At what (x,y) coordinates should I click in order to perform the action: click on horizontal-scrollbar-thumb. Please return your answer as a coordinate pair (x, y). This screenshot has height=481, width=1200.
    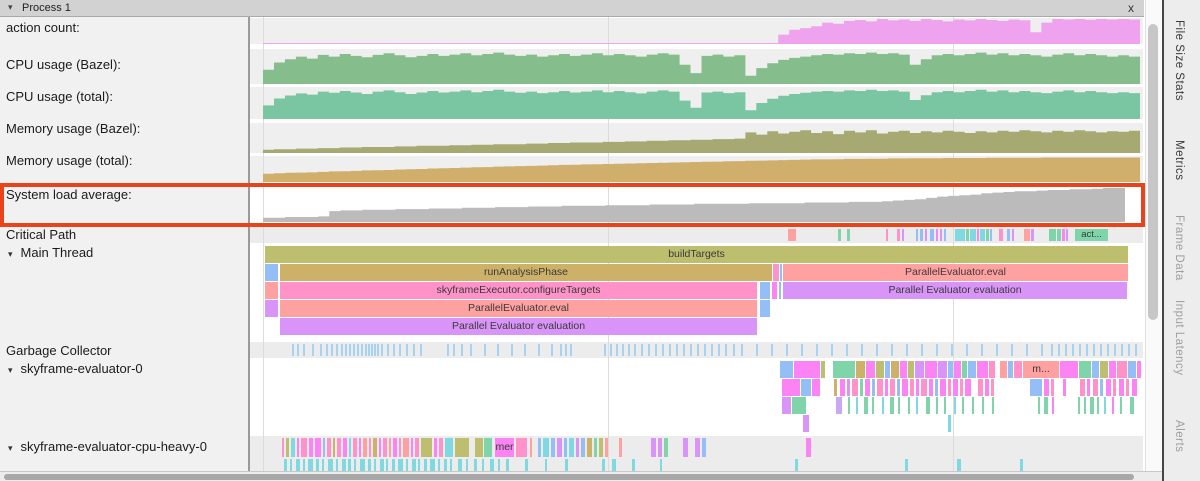
    Looking at the image, I should click on (569, 476).